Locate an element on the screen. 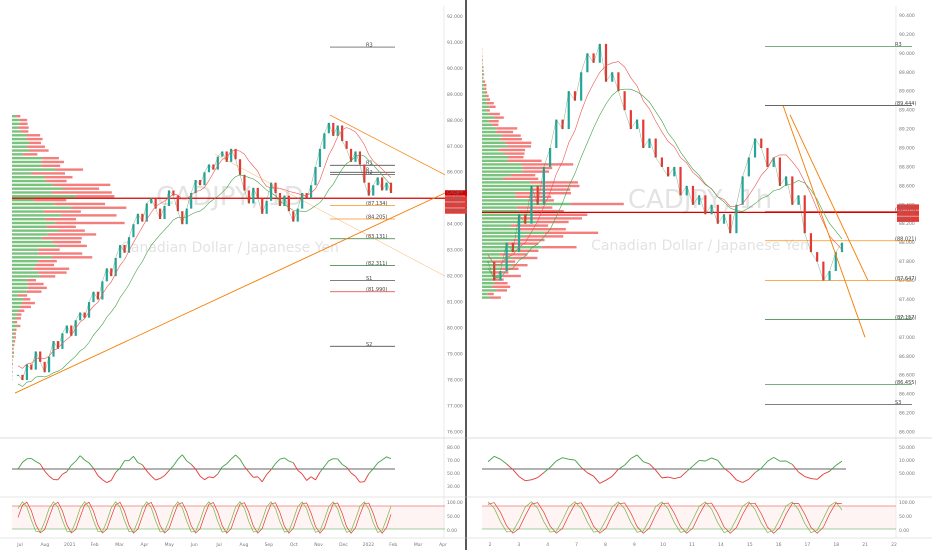 This screenshot has width=932, height=550. y-tick-label: 90.000 is located at coordinates (907, 54).